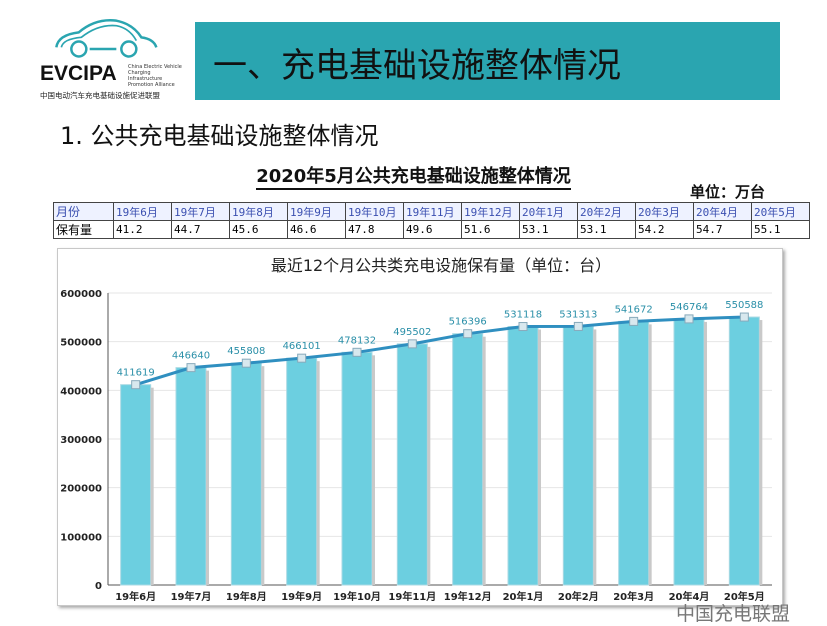 The image size is (827, 626). What do you see at coordinates (100, 95) in the screenshot?
I see `logo-cn: 中国电动汽车充电基础设施促进联盟` at bounding box center [100, 95].